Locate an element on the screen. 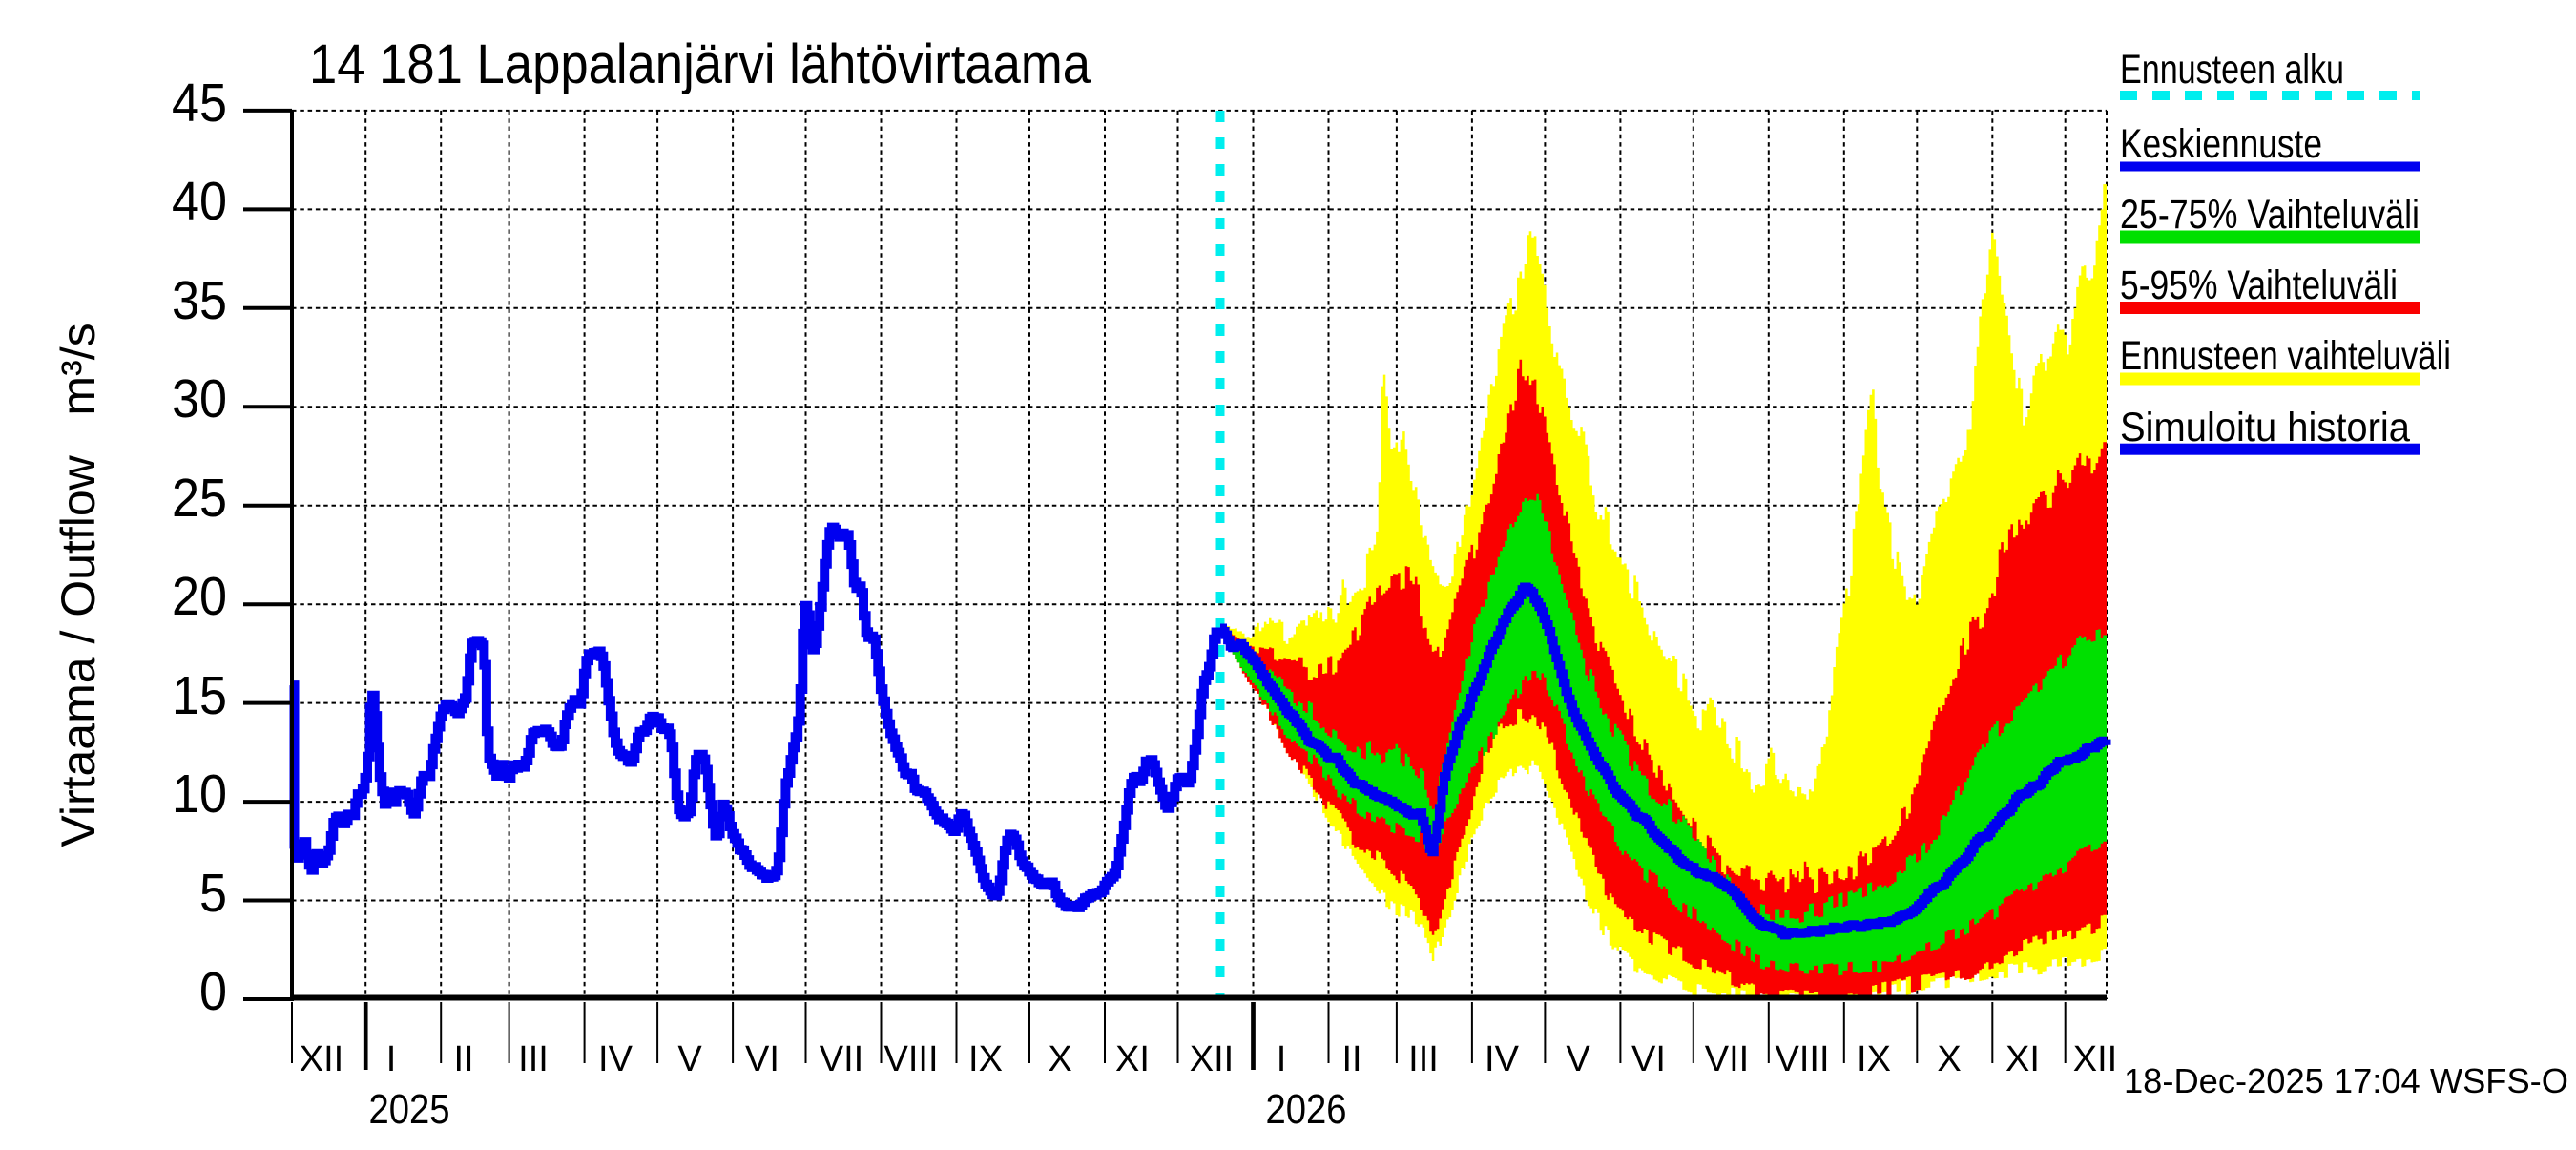 Image resolution: width=2576 pixels, height=1150 pixels. svg-text: Ennusteen alku is located at coordinates (2232, 70).